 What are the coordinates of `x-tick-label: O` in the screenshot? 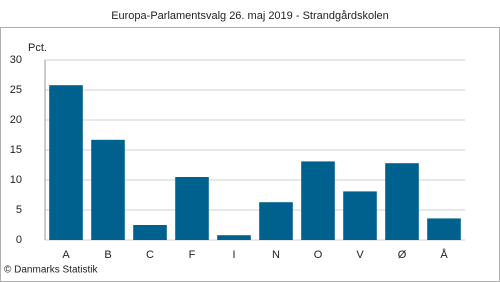 It's located at (318, 255).